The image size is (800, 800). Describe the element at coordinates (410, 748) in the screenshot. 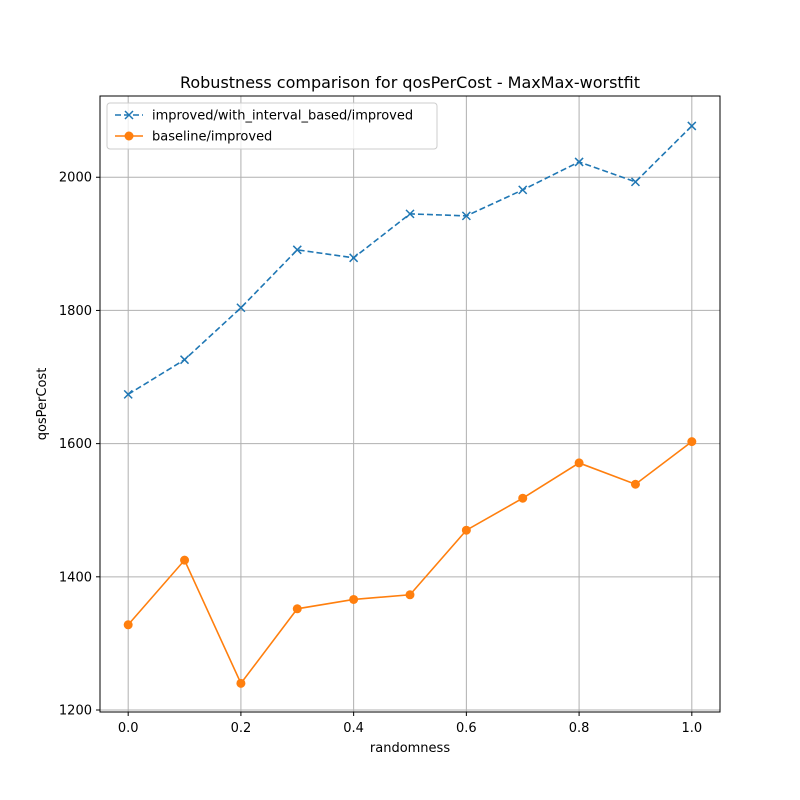

I see `x-axis-label: randomness` at that location.